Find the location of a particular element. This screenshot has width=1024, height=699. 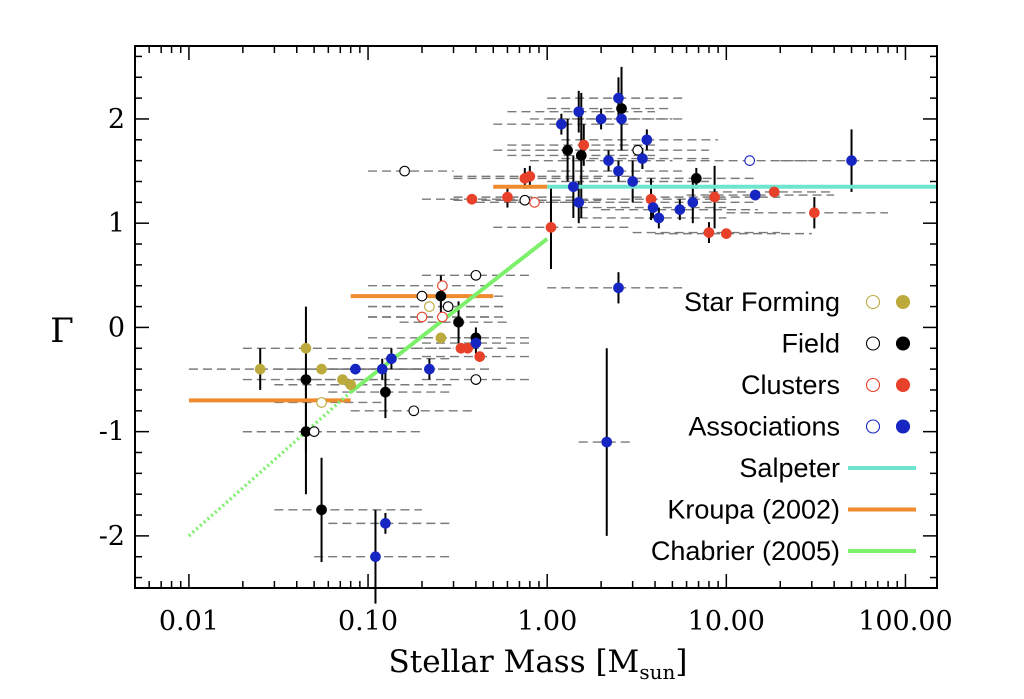

x-tick-label: 10.00 is located at coordinates (726, 621).